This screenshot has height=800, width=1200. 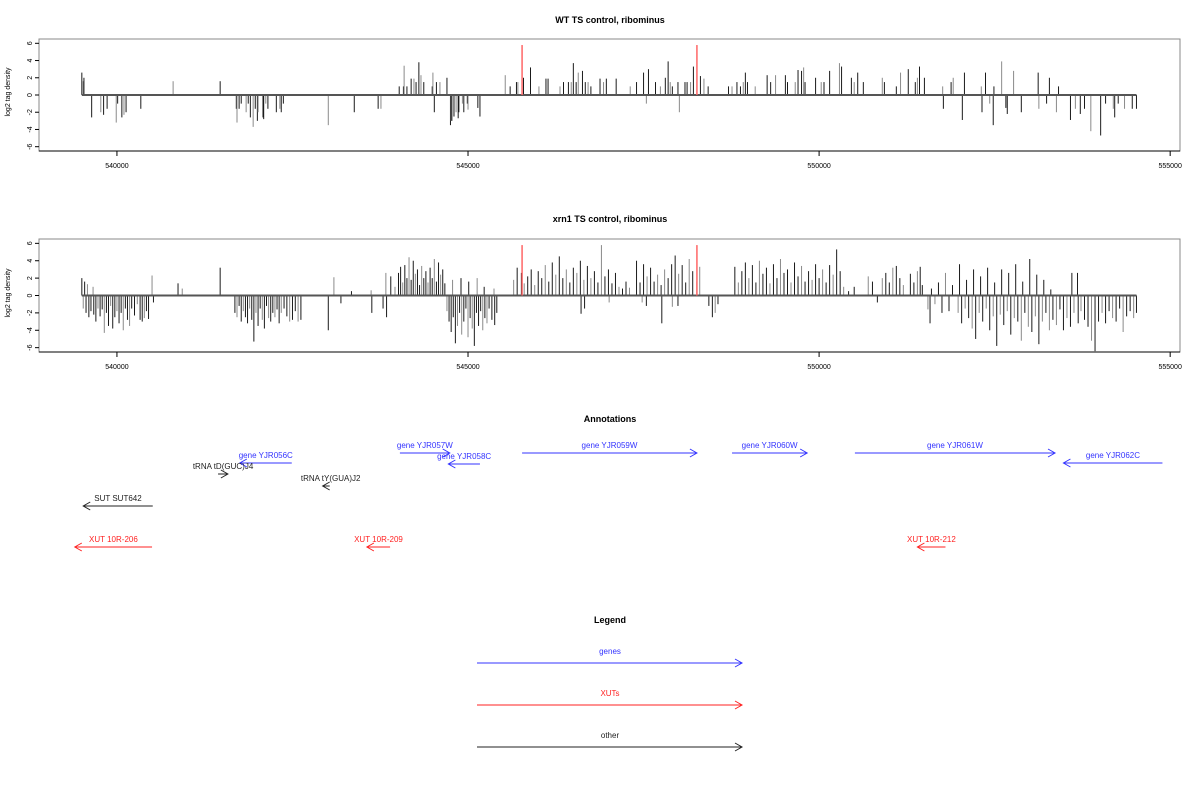 I want to click on legend-label: genes, so click(x=610, y=651).